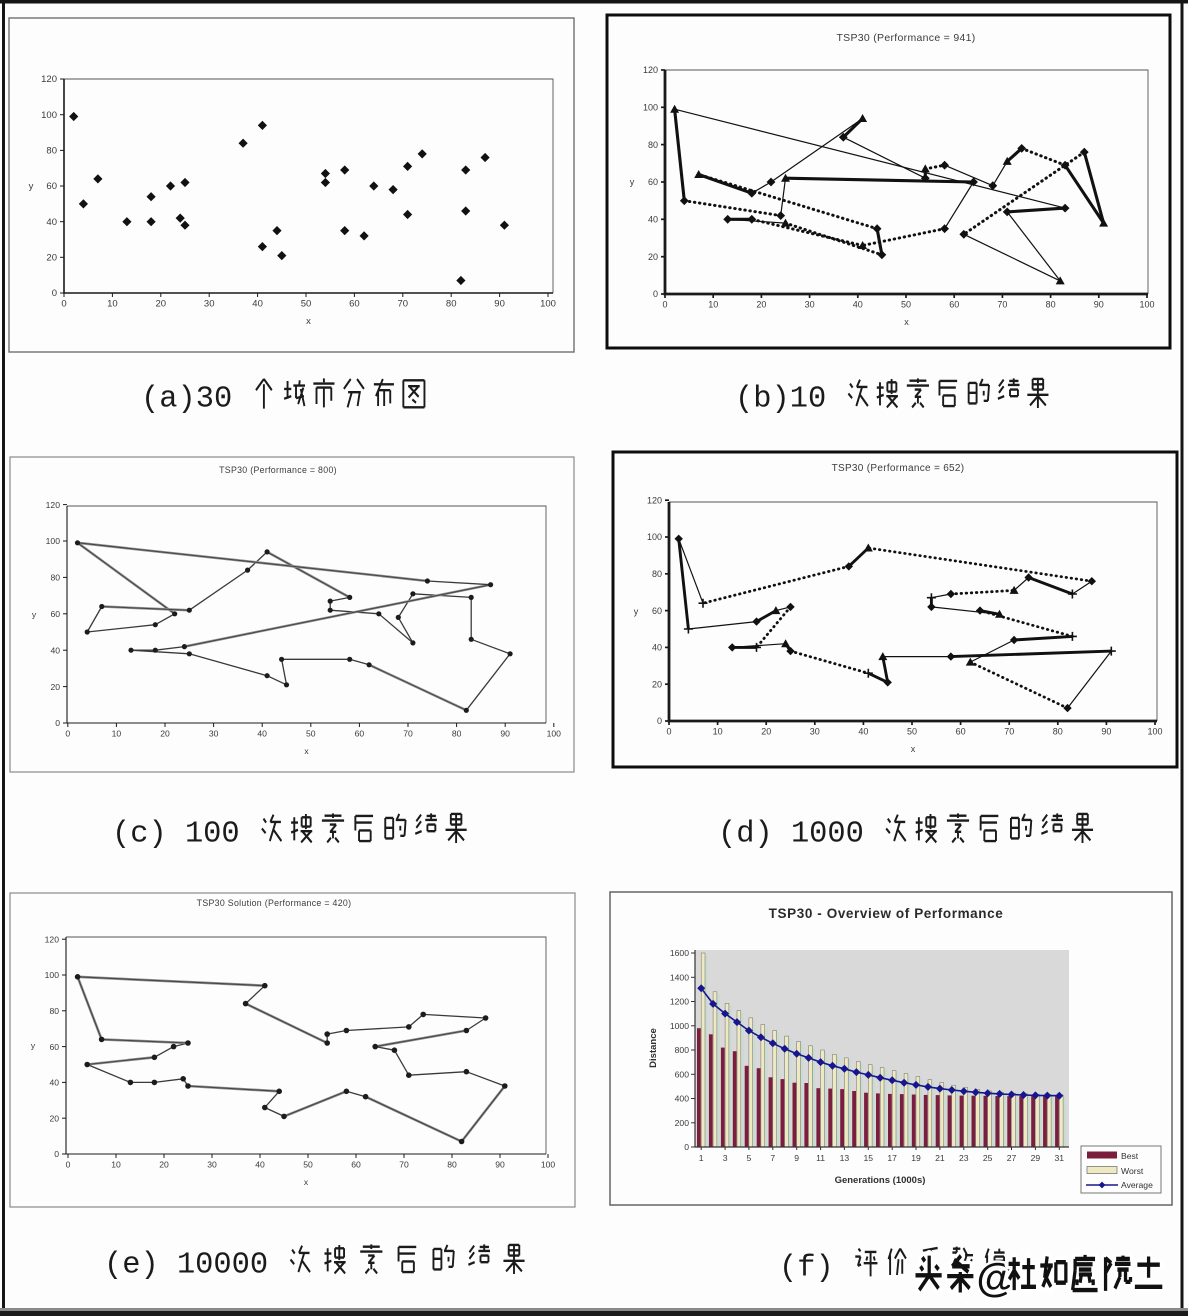 The height and width of the screenshot is (1316, 1188). I want to click on svg-text: 9, so click(796, 1158).